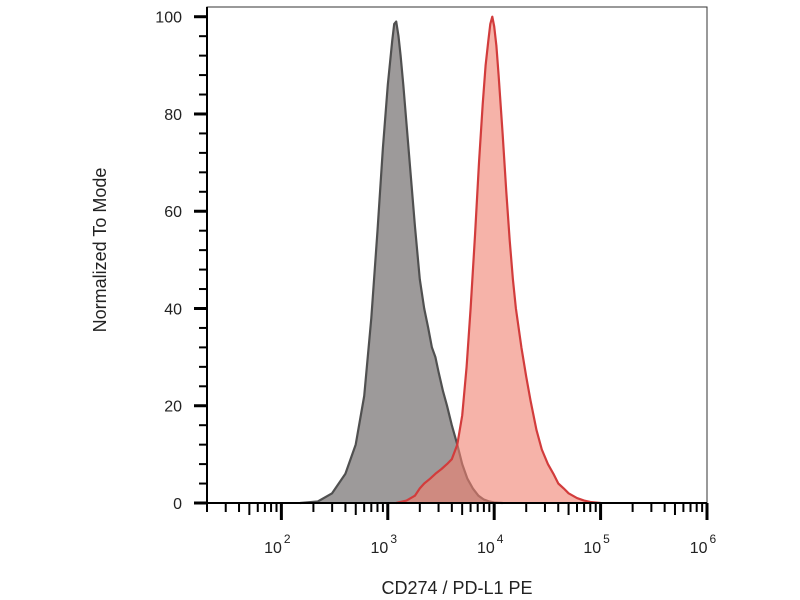 This screenshot has height=600, width=800. What do you see at coordinates (456, 588) in the screenshot?
I see `x-axis-title: CD274 / PD-L1 PE` at bounding box center [456, 588].